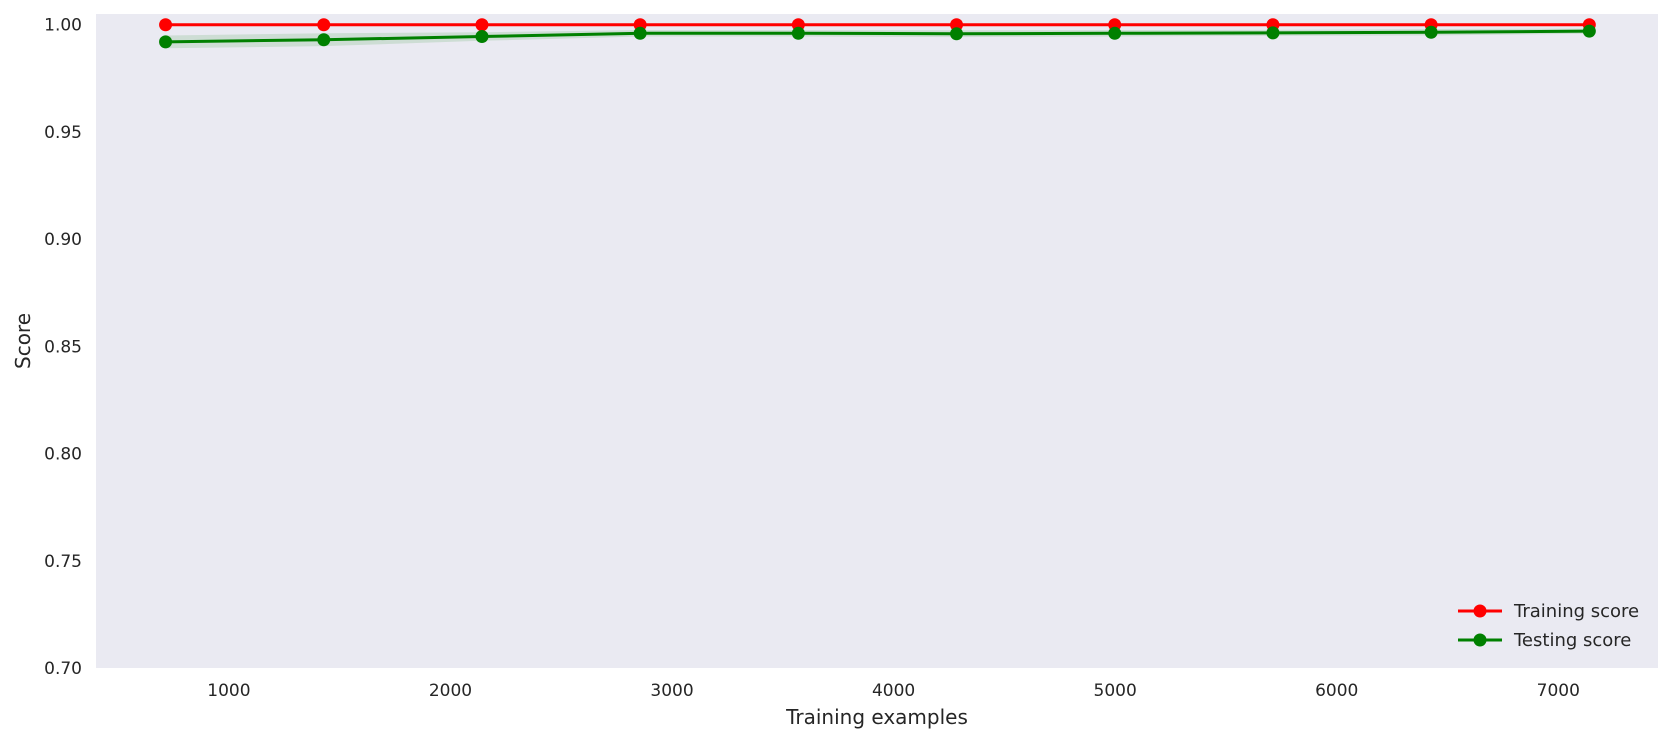  What do you see at coordinates (228, 691) in the screenshot?
I see `x-tick-label: 1000` at bounding box center [228, 691].